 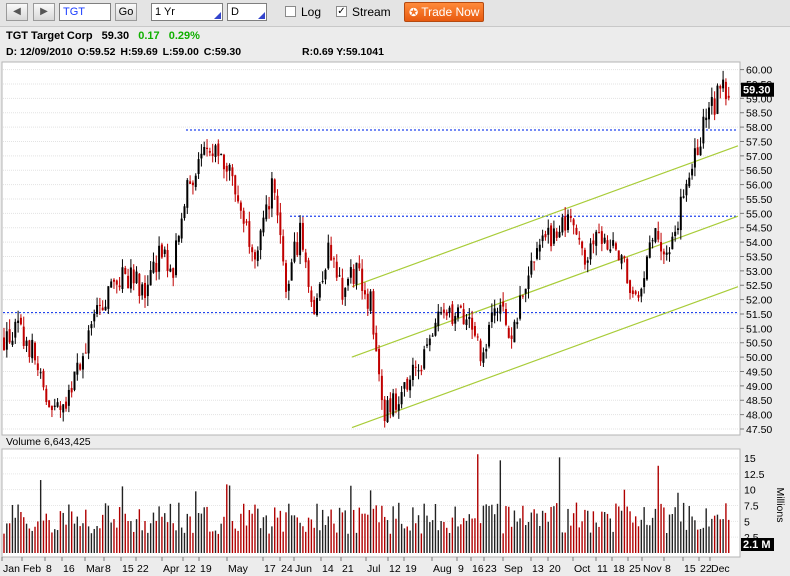 What do you see at coordinates (187, 12) in the screenshot?
I see `range-select: 1 Yr` at bounding box center [187, 12].